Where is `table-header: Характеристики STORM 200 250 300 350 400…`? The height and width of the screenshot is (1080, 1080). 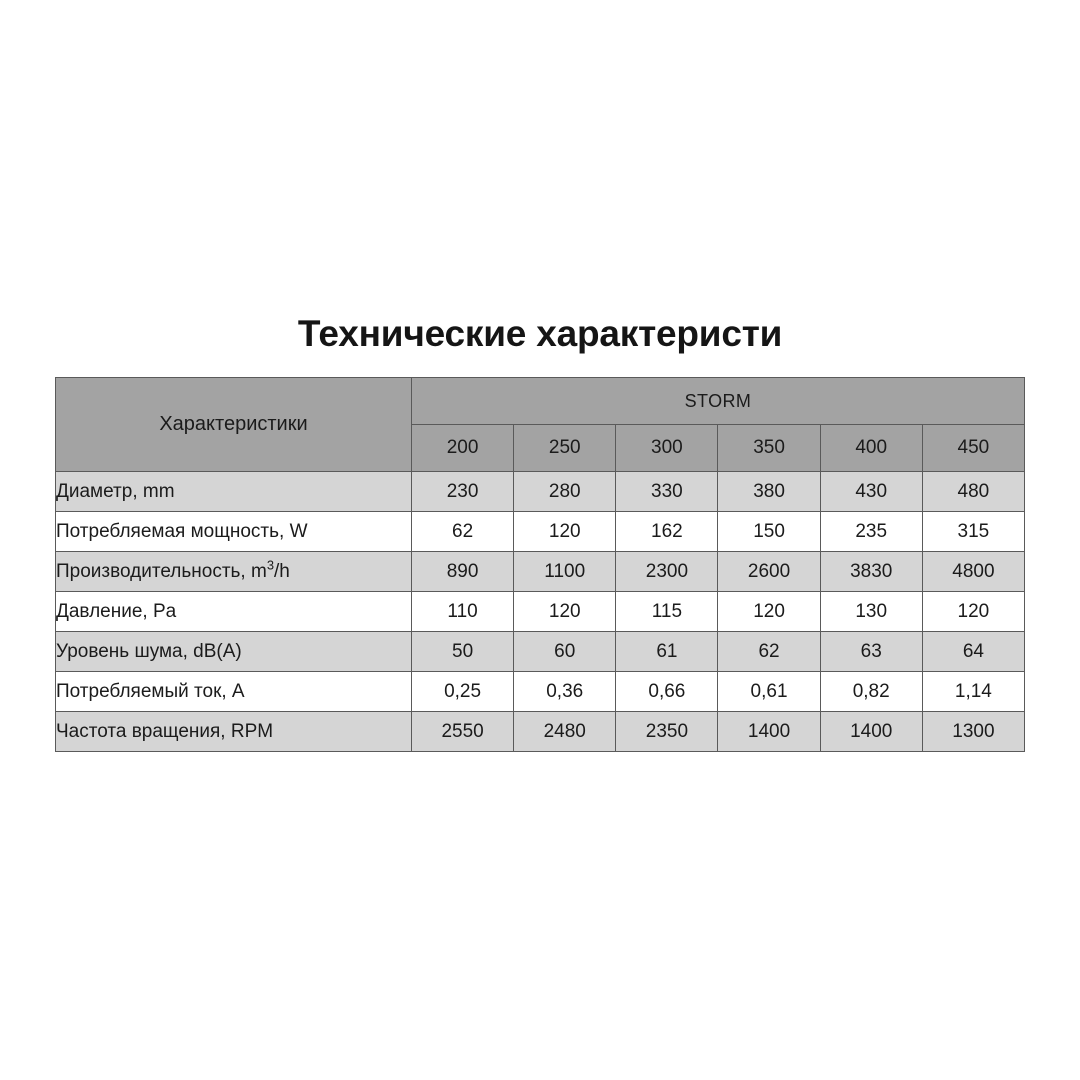 table-header: Характеристики STORM 200 250 300 350 400… is located at coordinates (540, 424).